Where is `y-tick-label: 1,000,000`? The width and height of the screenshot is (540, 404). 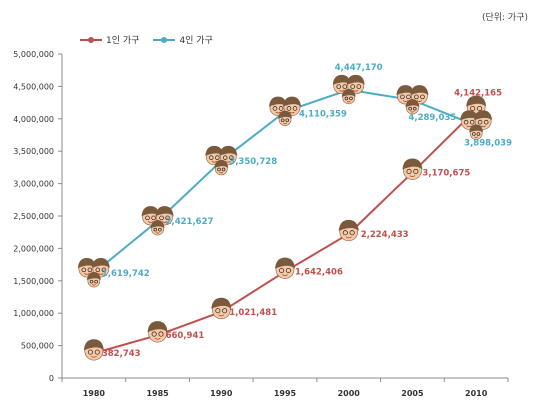 y-tick-label: 1,000,000 is located at coordinates (33, 313).